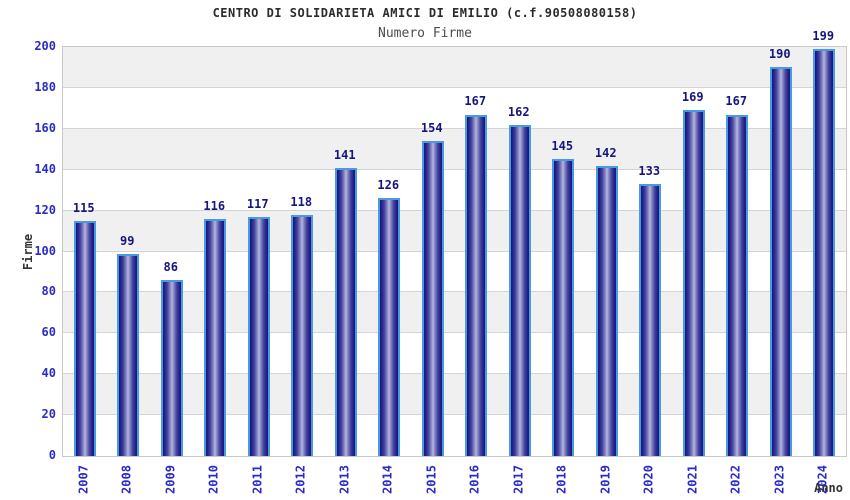 The image size is (850, 500). I want to click on bar-2011, so click(258, 336).